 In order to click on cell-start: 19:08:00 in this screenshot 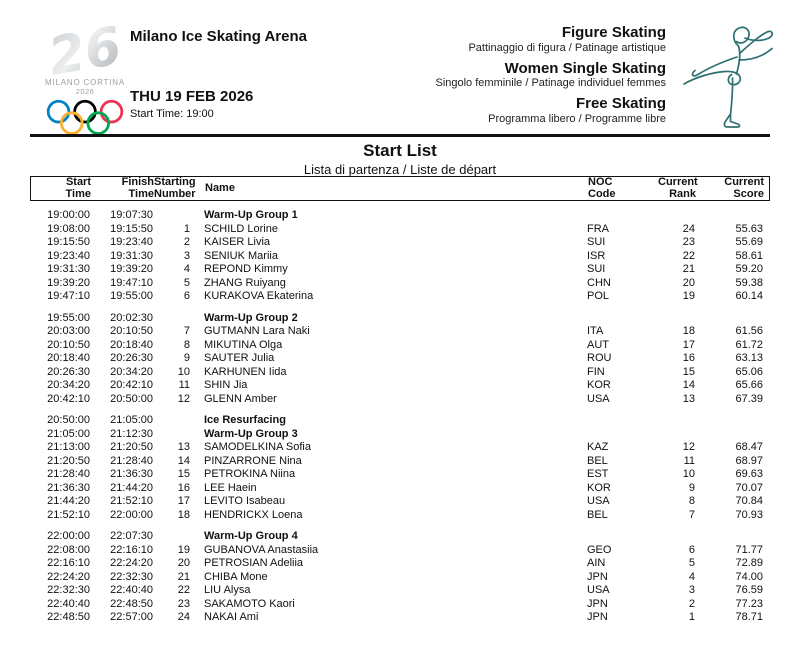, I will do `click(68, 228)`.